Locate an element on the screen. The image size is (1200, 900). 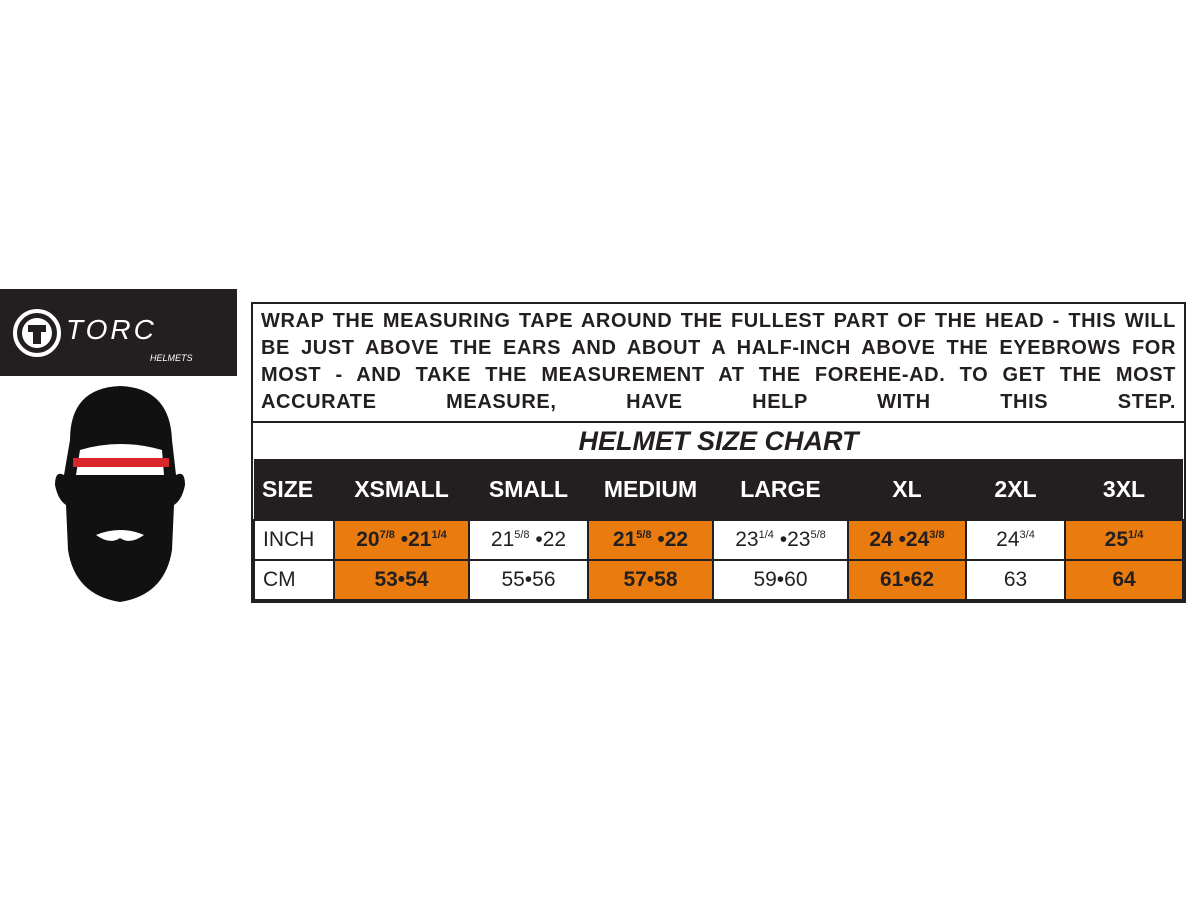
size-cell: 251/4 is located at coordinates (1124, 540).